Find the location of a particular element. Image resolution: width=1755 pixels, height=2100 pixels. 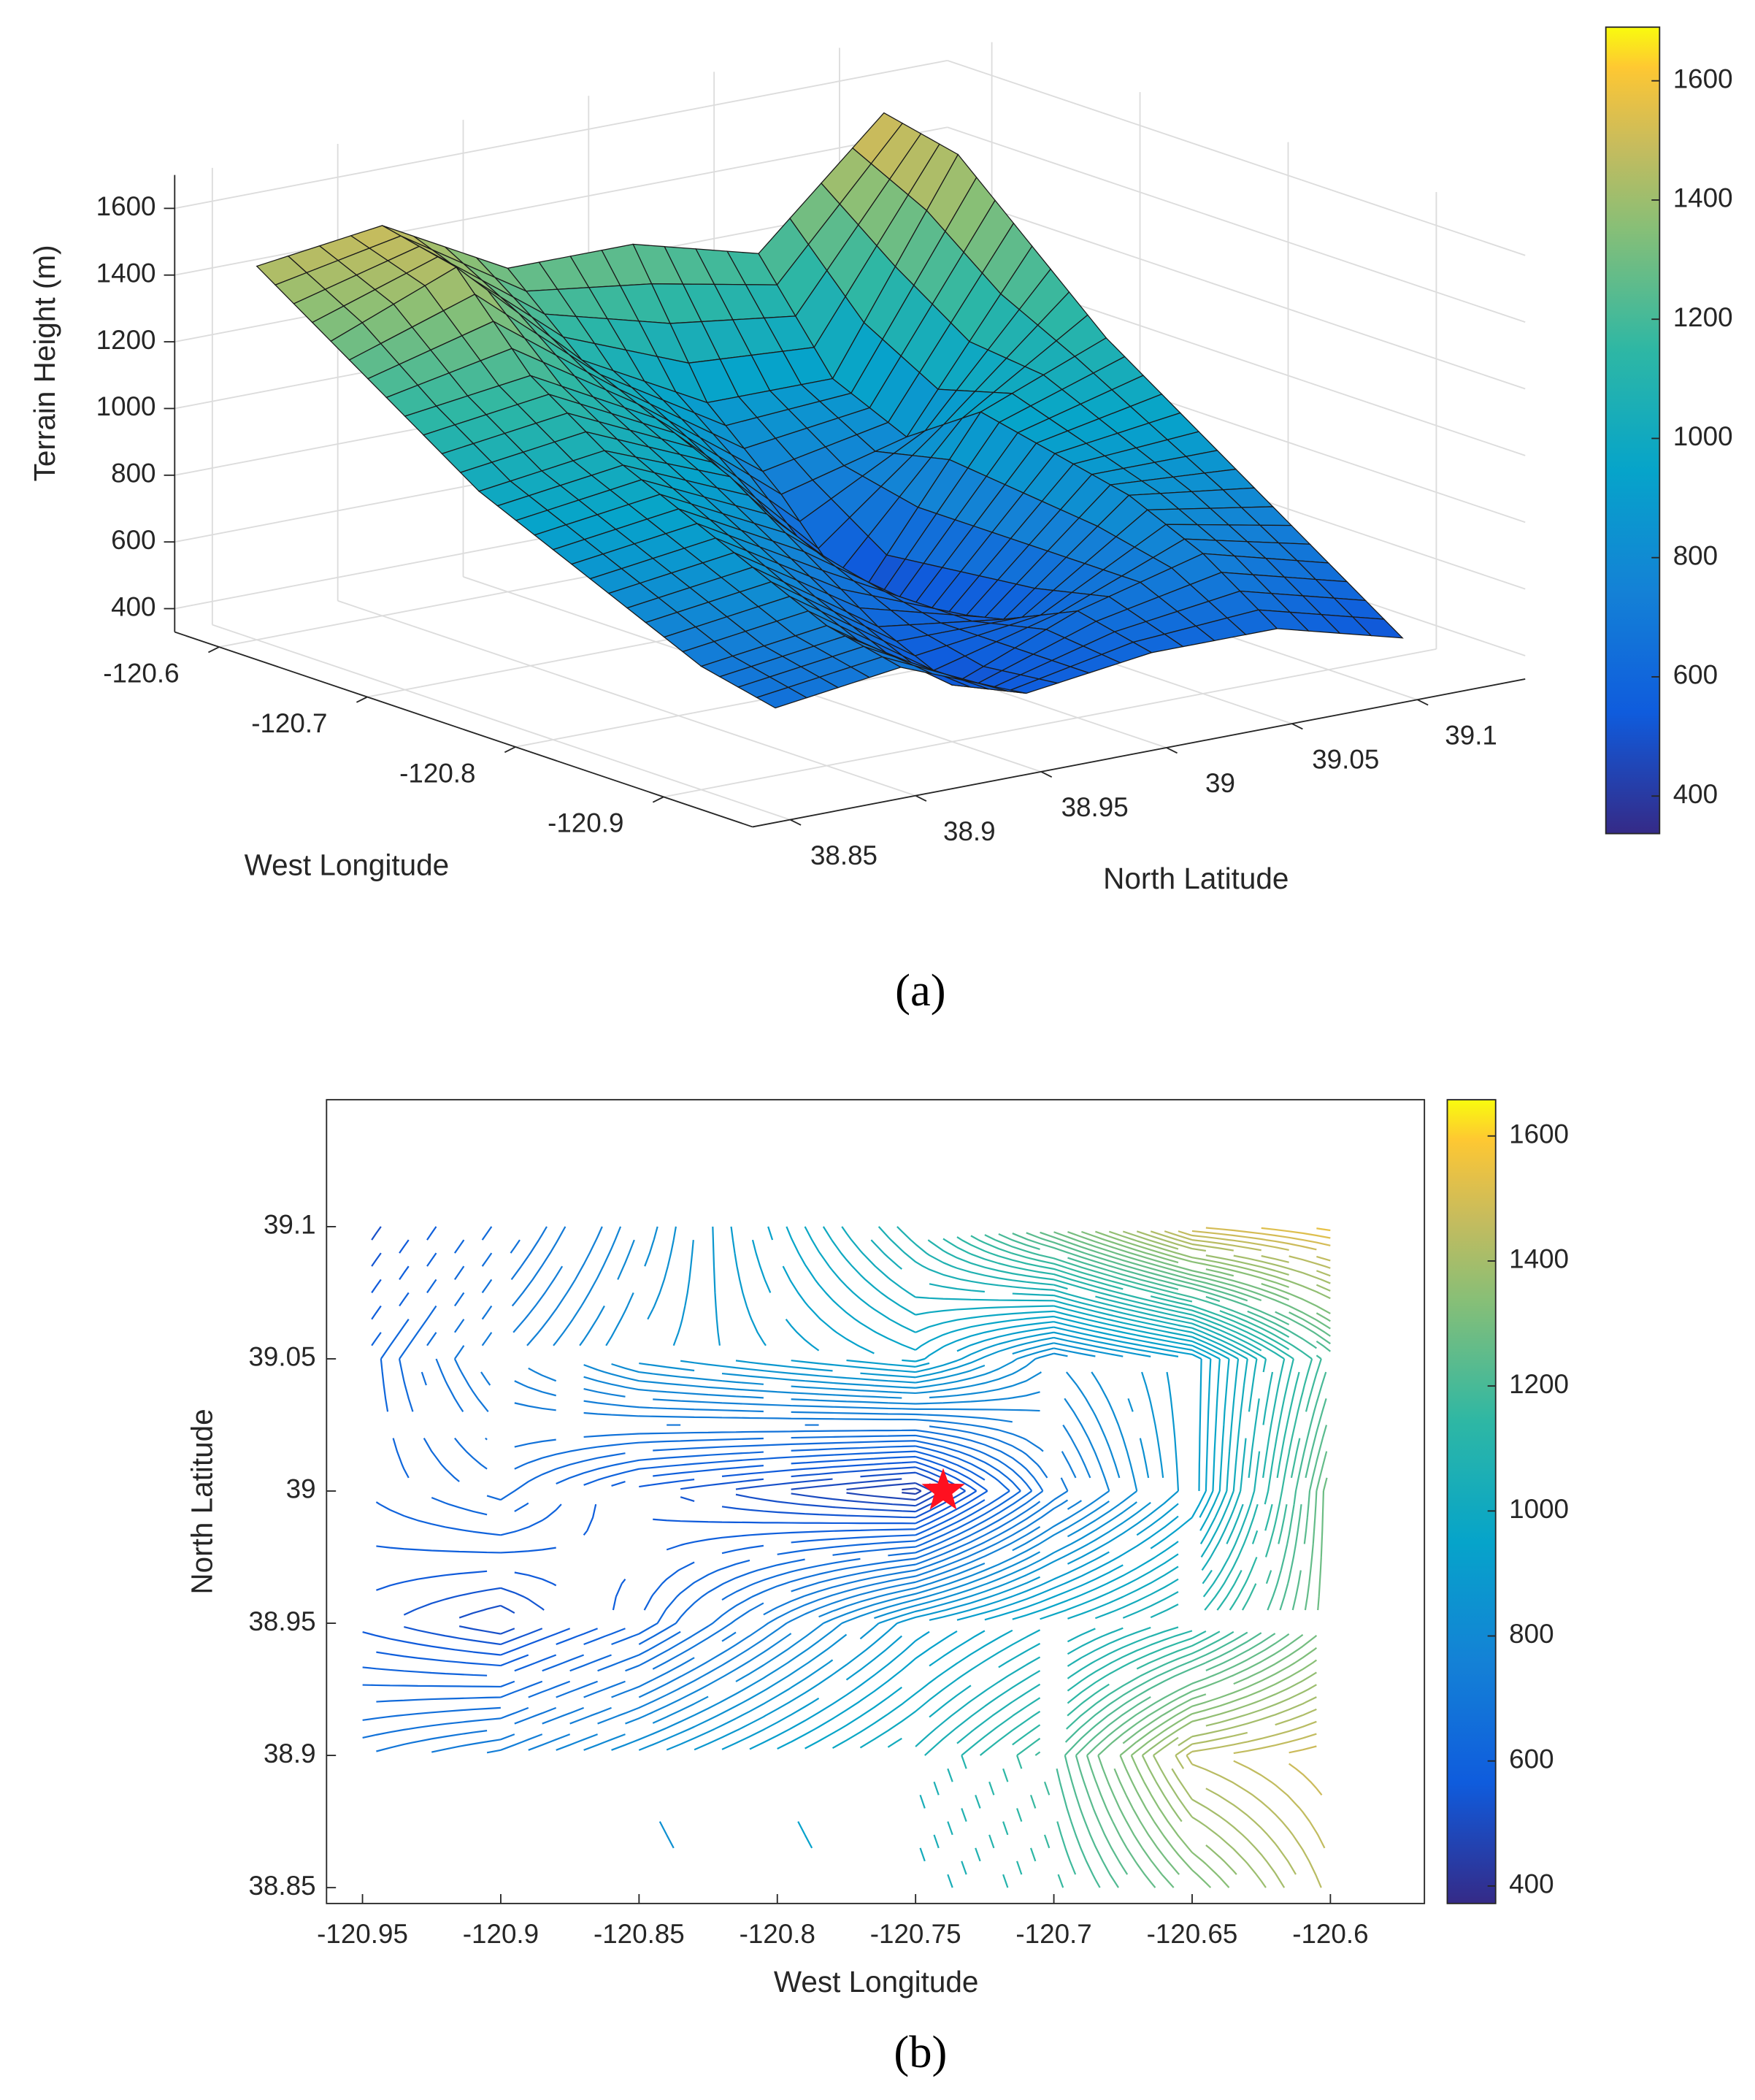

x-tick-label: -120.65 is located at coordinates (1192, 1934).